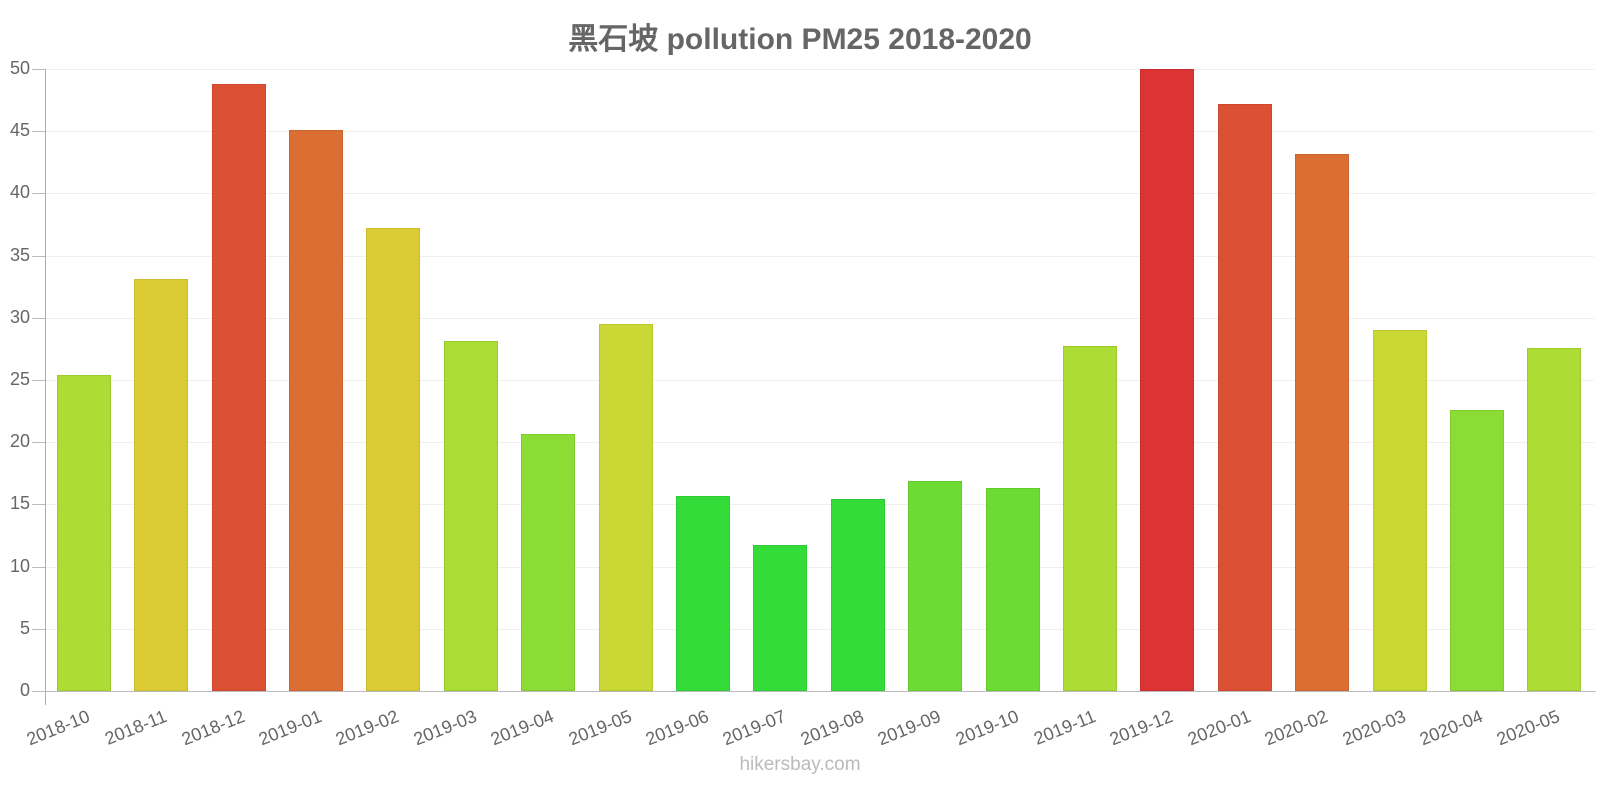 The image size is (1600, 800). What do you see at coordinates (19, 379) in the screenshot?
I see `y-tick-label: 25` at bounding box center [19, 379].